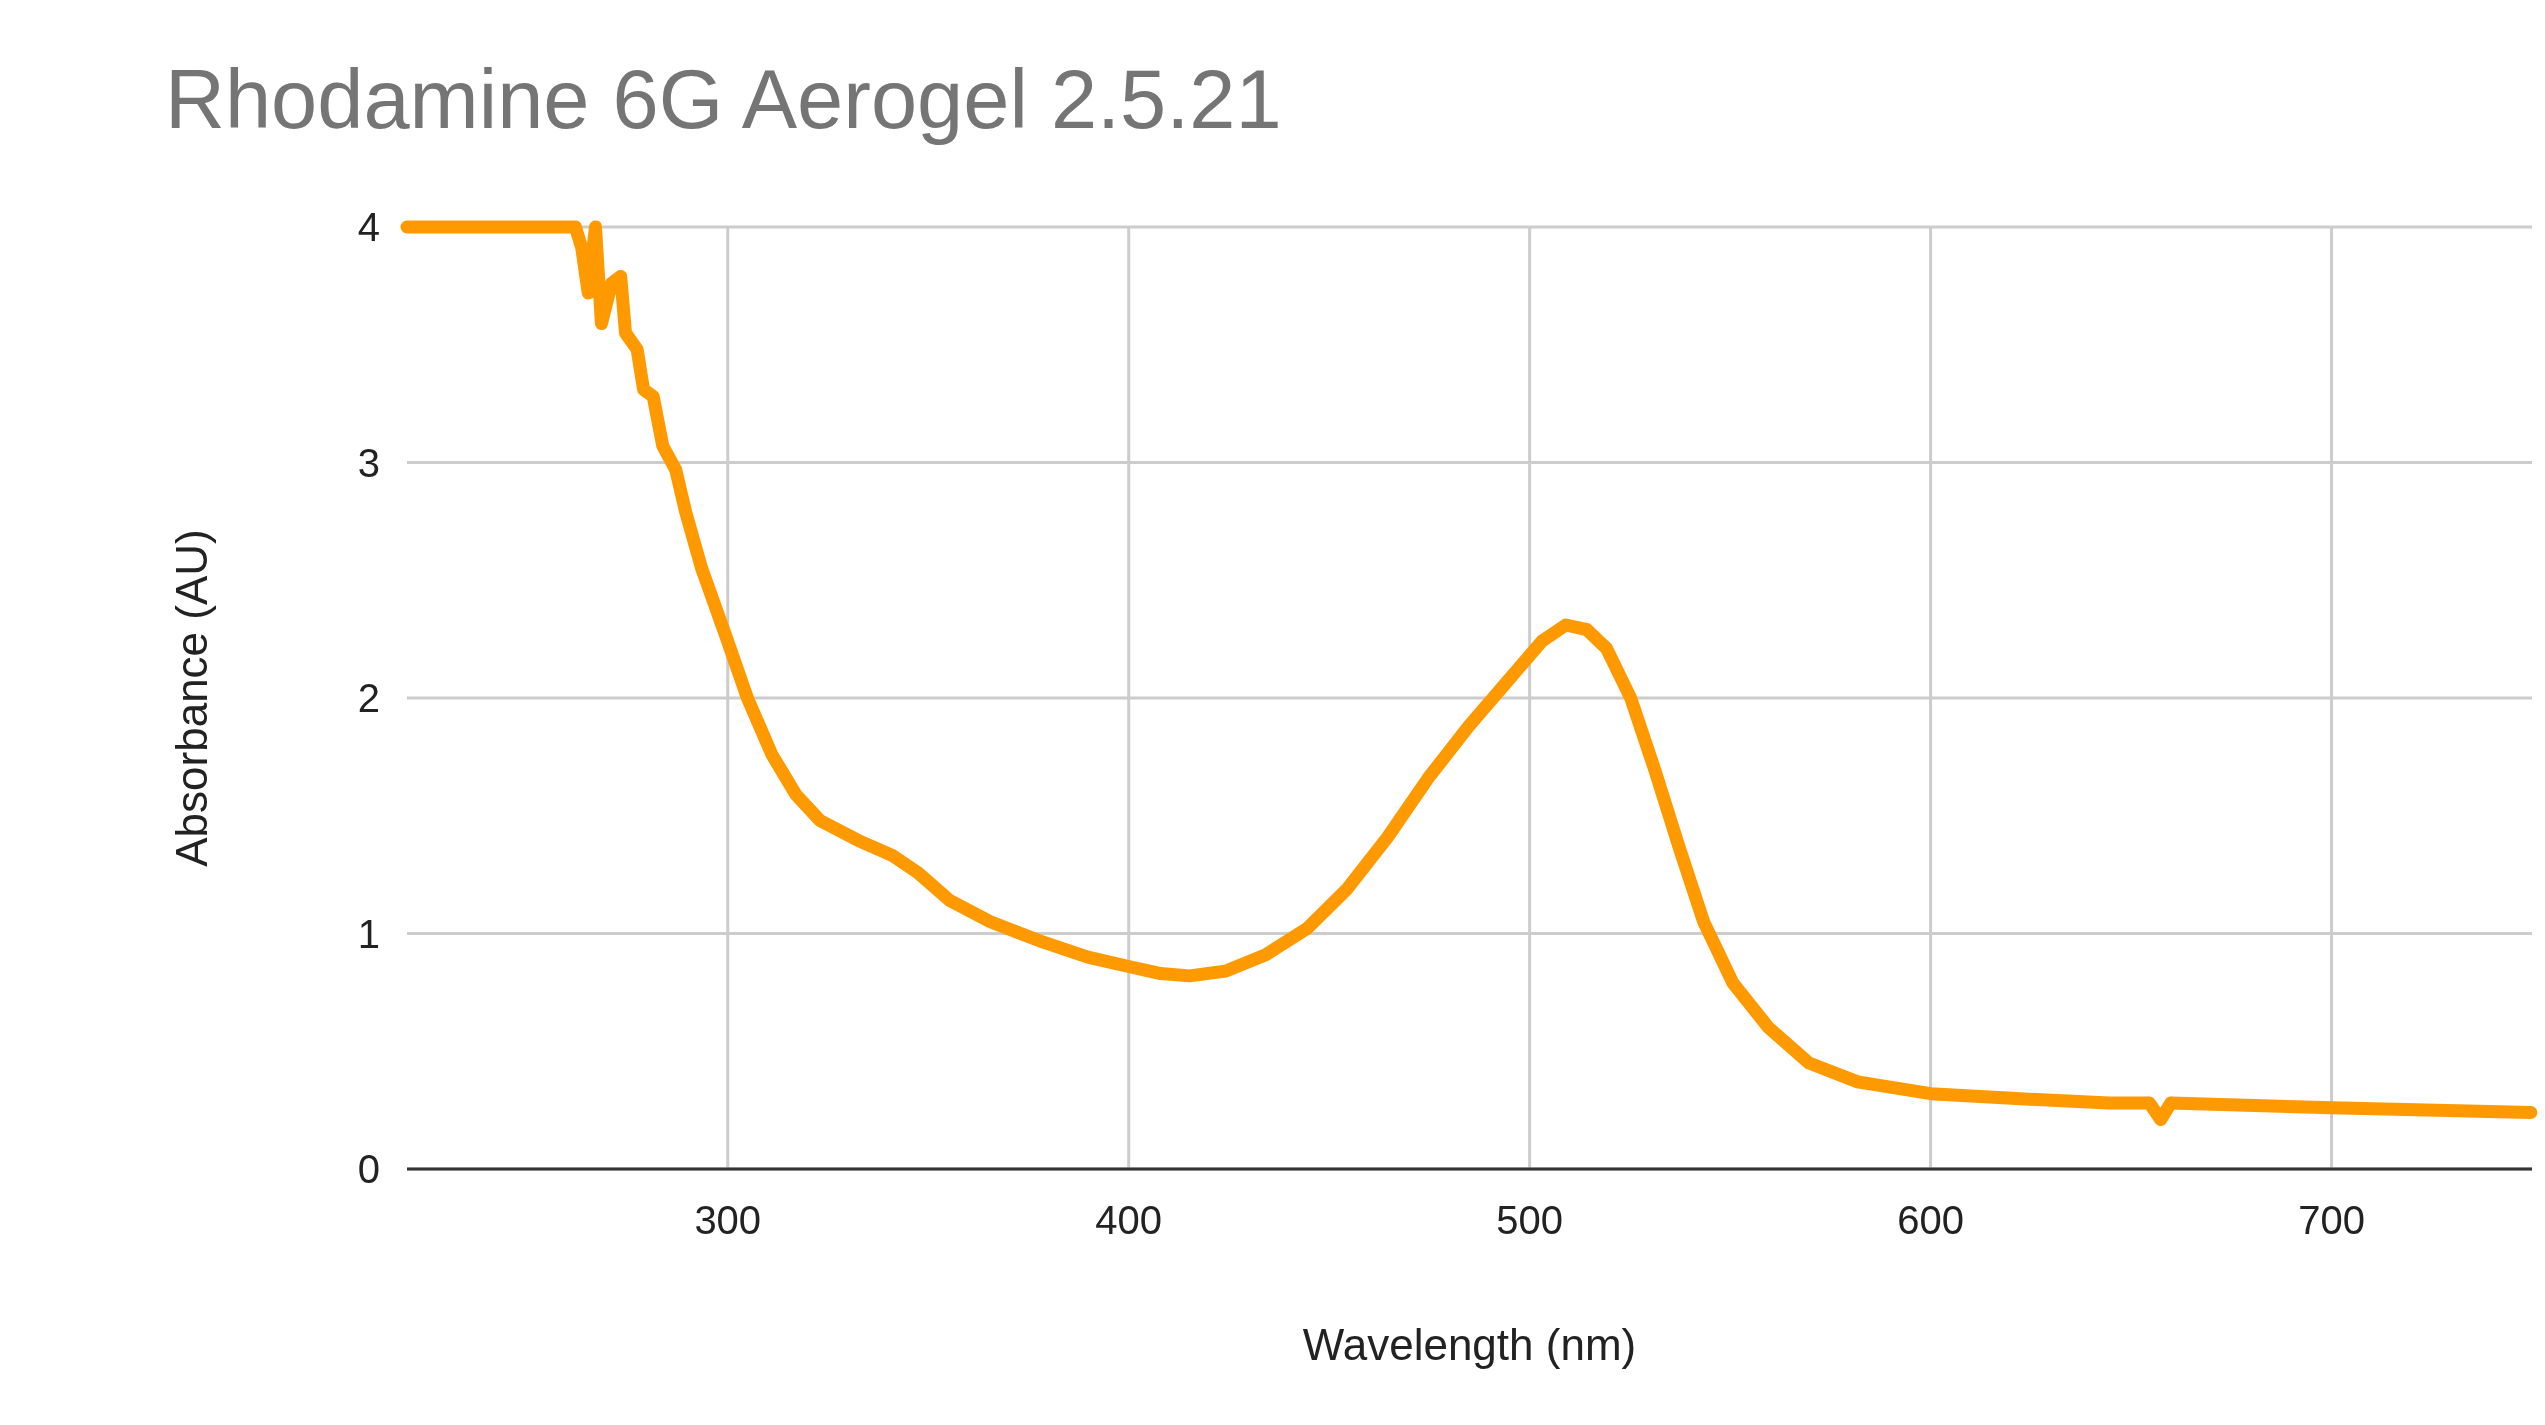 The width and height of the screenshot is (2545, 1425). I want to click on x-tick-label: 300, so click(728, 1220).